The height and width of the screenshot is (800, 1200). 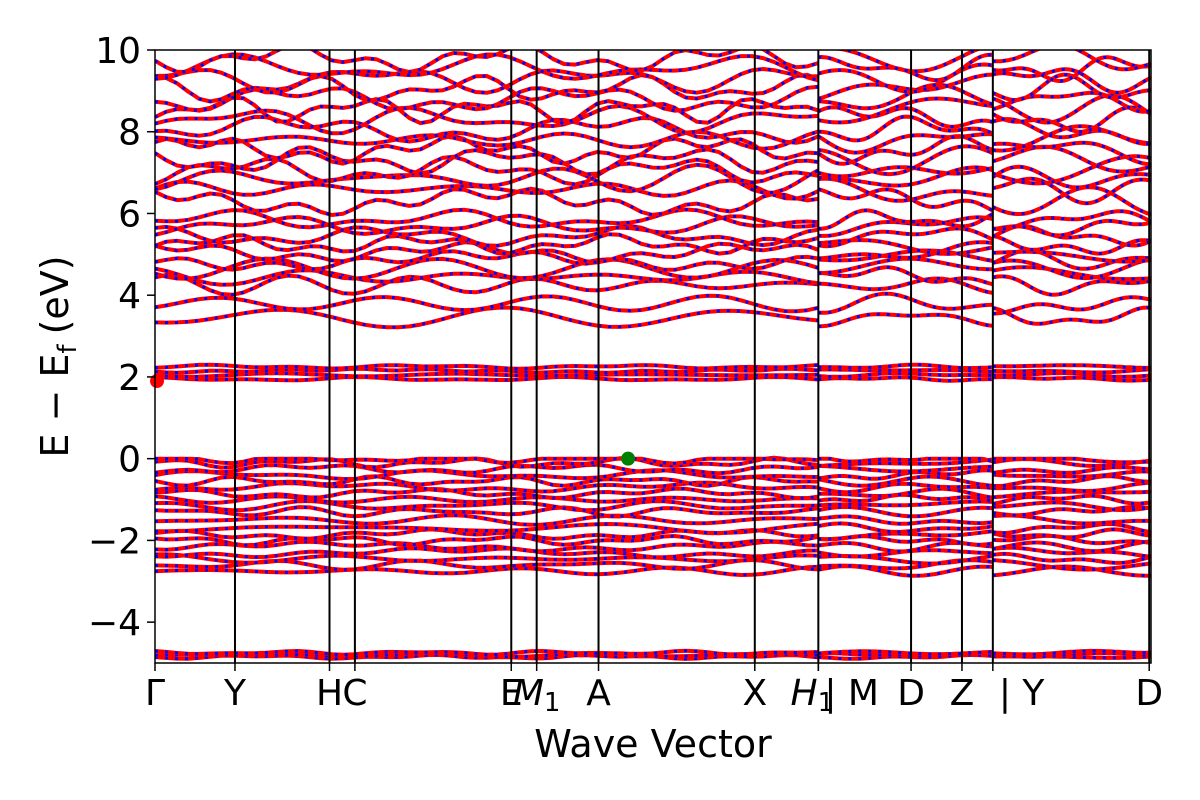 What do you see at coordinates (511, 693) in the screenshot?
I see `x-tick-label: E` at bounding box center [511, 693].